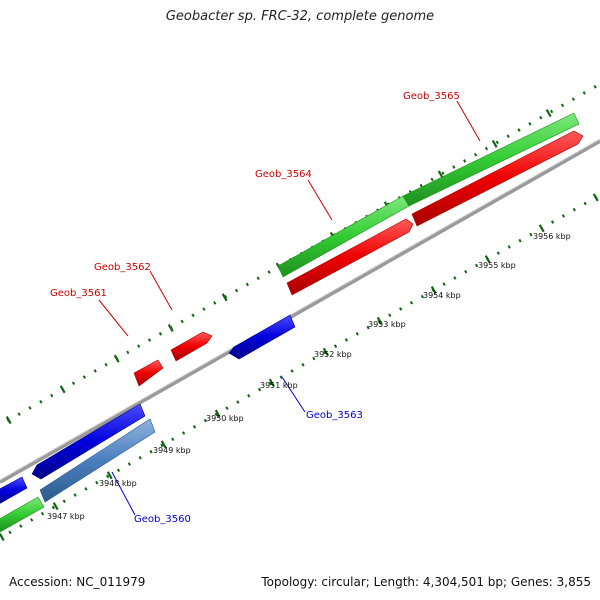  What do you see at coordinates (552, 236) in the screenshot?
I see `scale-label-3956: 3956 kbp` at bounding box center [552, 236].